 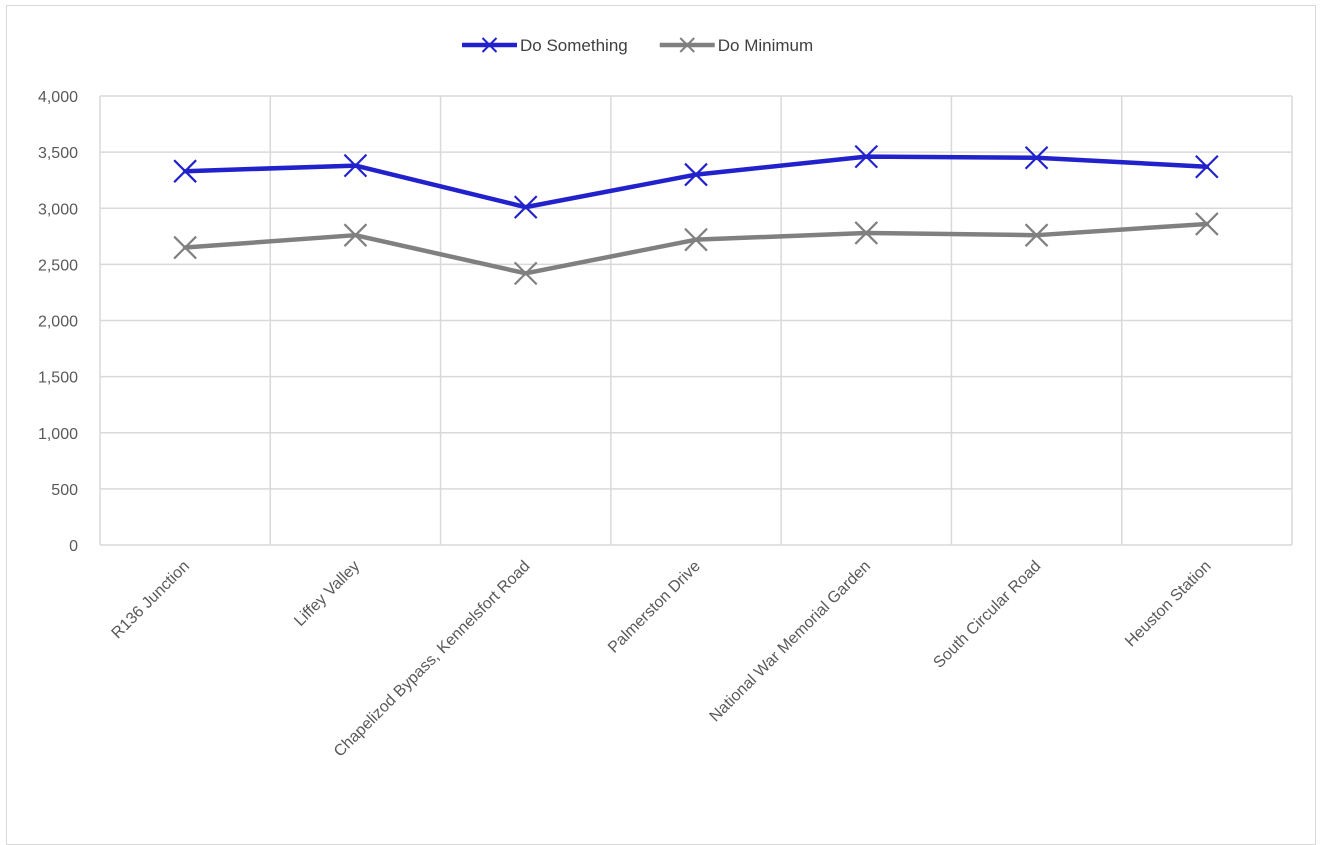 What do you see at coordinates (1168, 604) in the screenshot?
I see `x-tick-label: Heuston Station` at bounding box center [1168, 604].